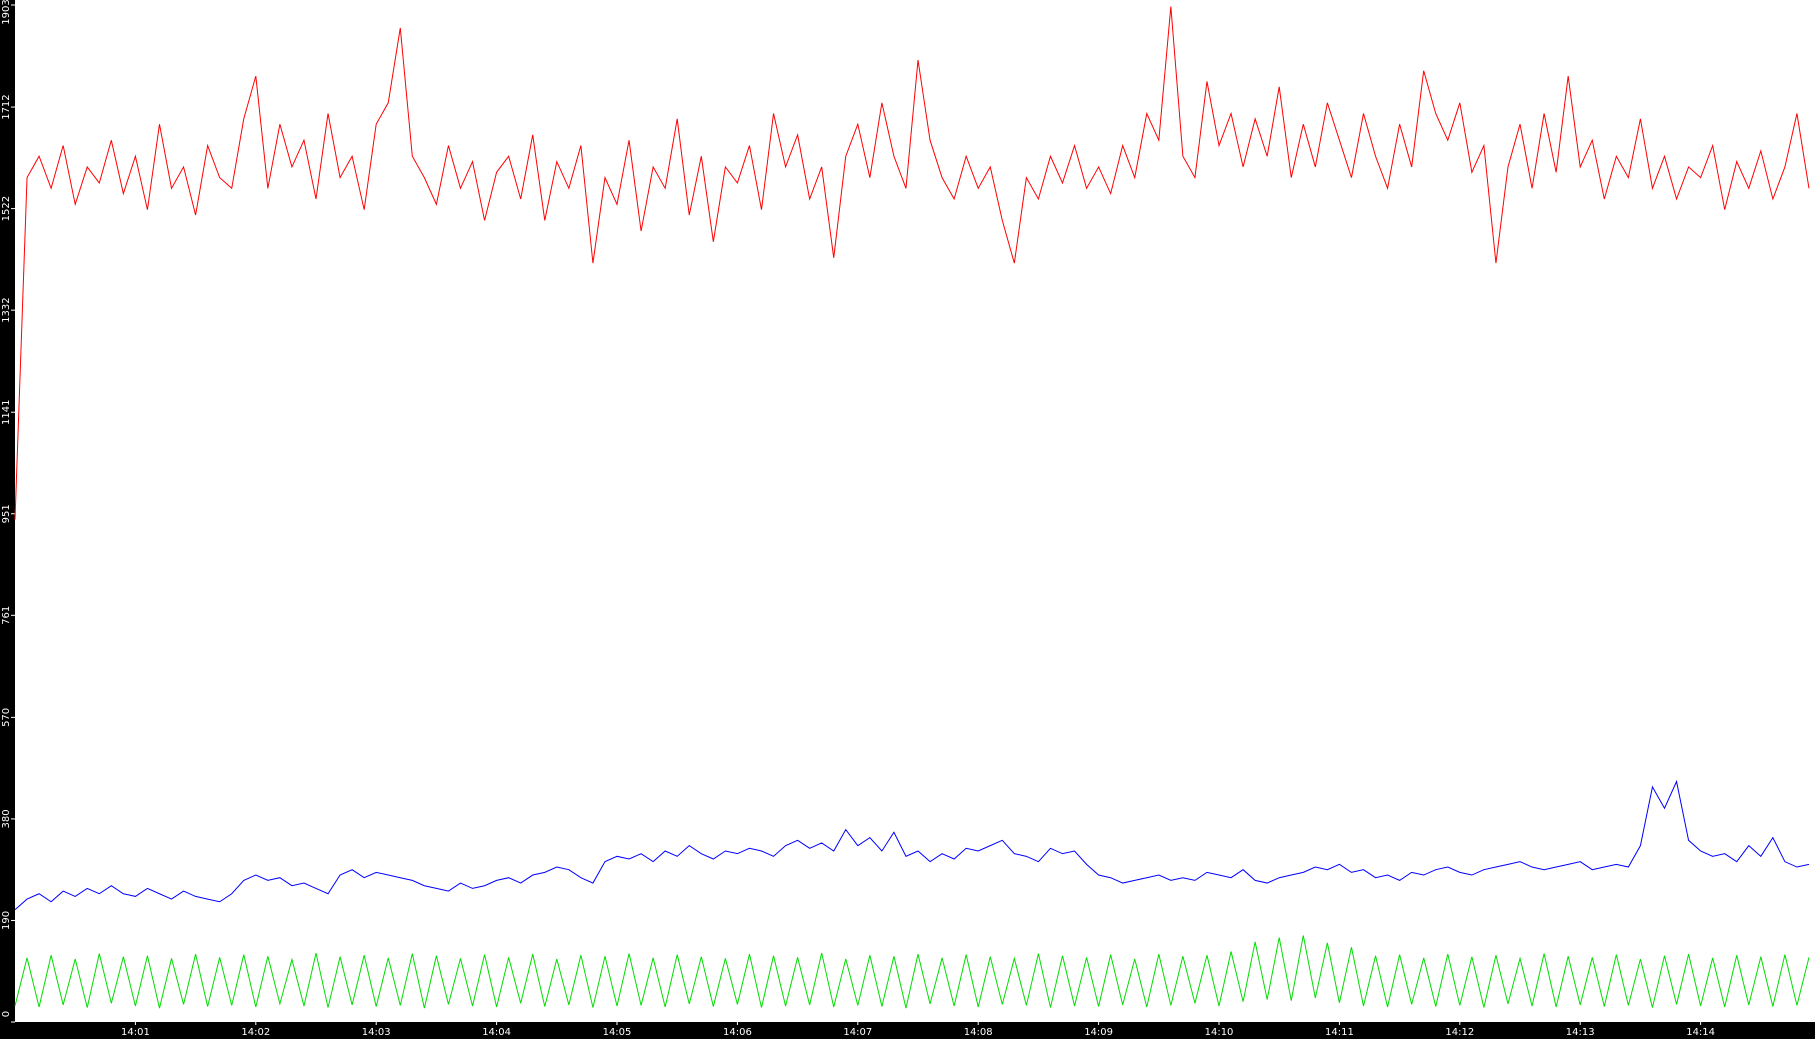 This screenshot has width=1815, height=1039. What do you see at coordinates (6, 208) in the screenshot?
I see `y-tick-label: 1522` at bounding box center [6, 208].